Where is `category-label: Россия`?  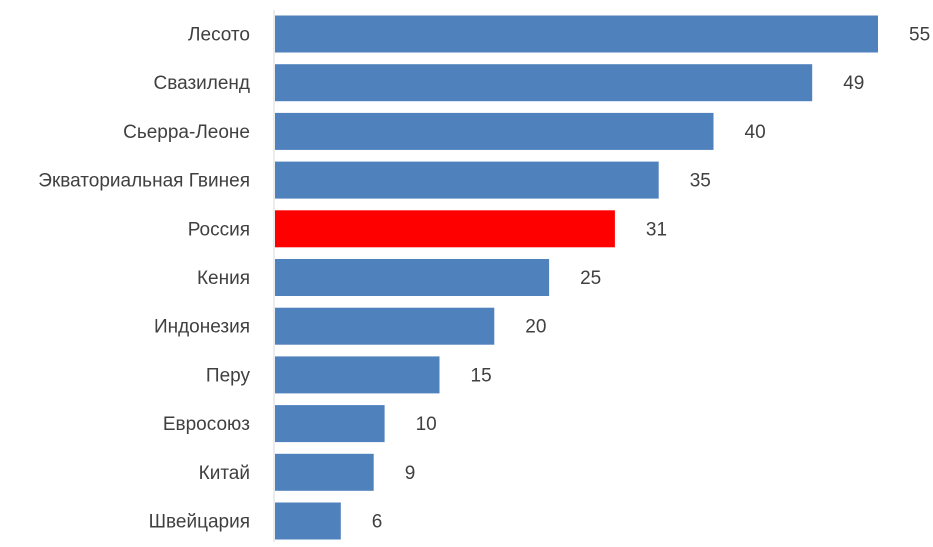
category-label: Россия is located at coordinates (219, 229).